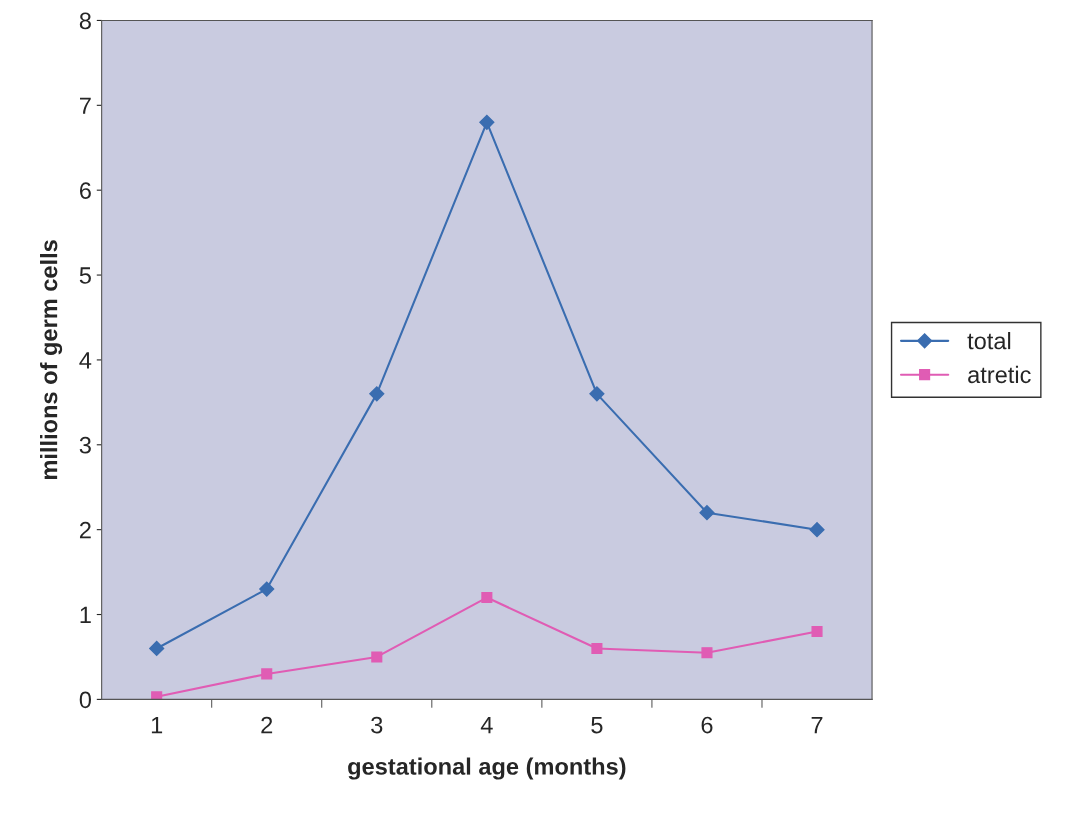 The width and height of the screenshot is (1070, 818). What do you see at coordinates (85, 105) in the screenshot?
I see `y-tick-label: 7` at bounding box center [85, 105].